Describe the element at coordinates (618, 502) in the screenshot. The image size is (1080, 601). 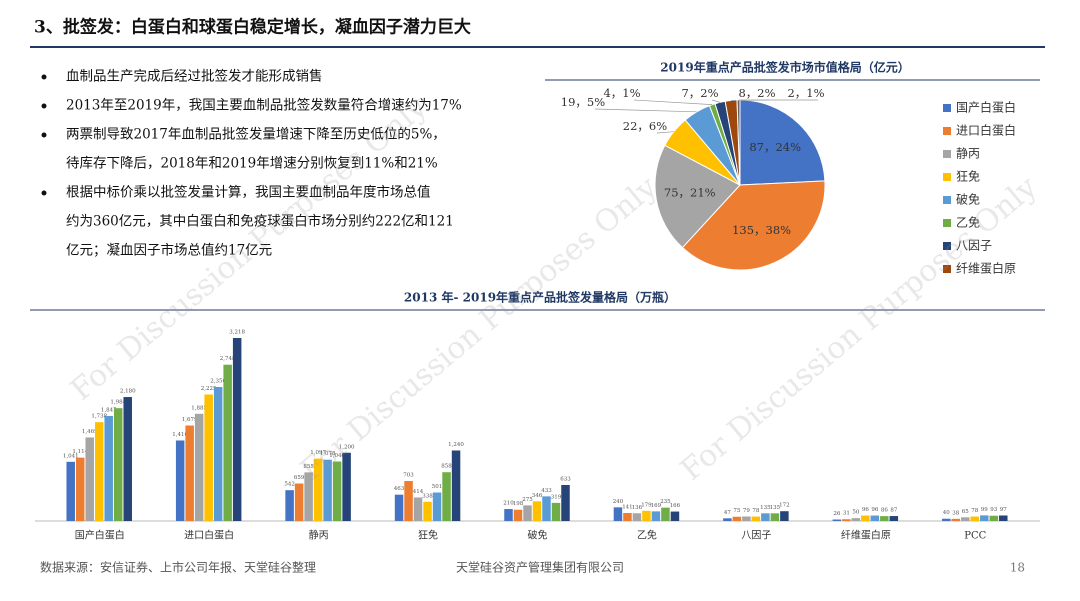
I see `bar-value-label: 240` at that location.